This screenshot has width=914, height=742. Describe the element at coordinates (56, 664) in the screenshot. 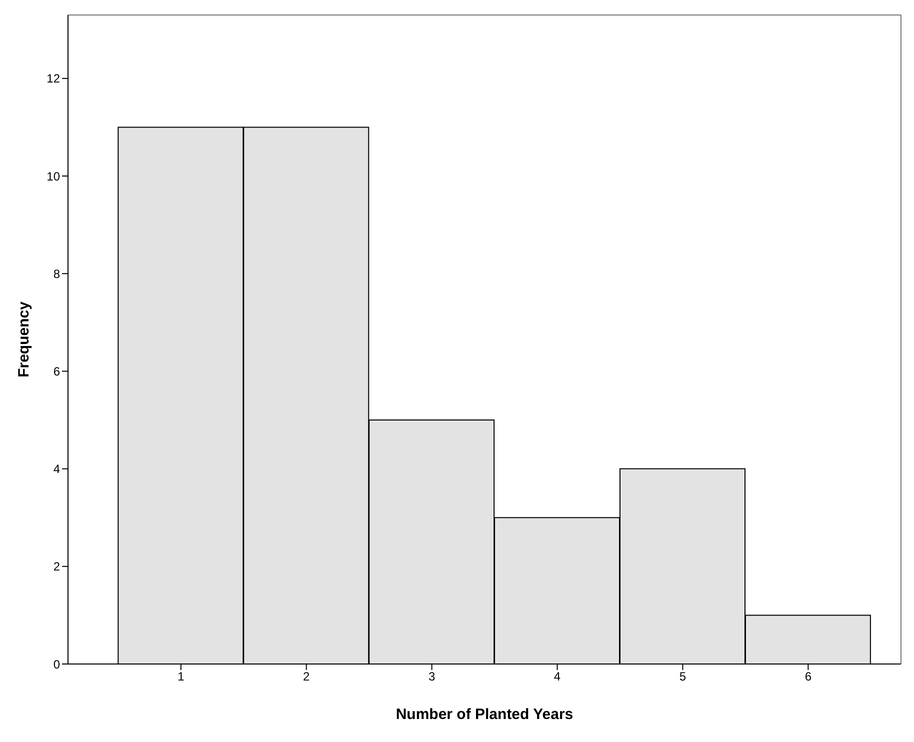

I see `y-tick-label: 0` at that location.